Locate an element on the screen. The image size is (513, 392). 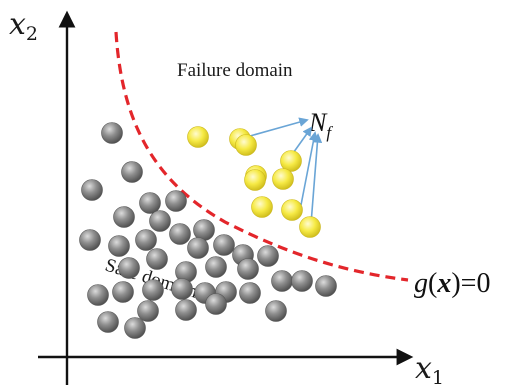
x-axis-subscript: 1 is located at coordinates (438, 378).